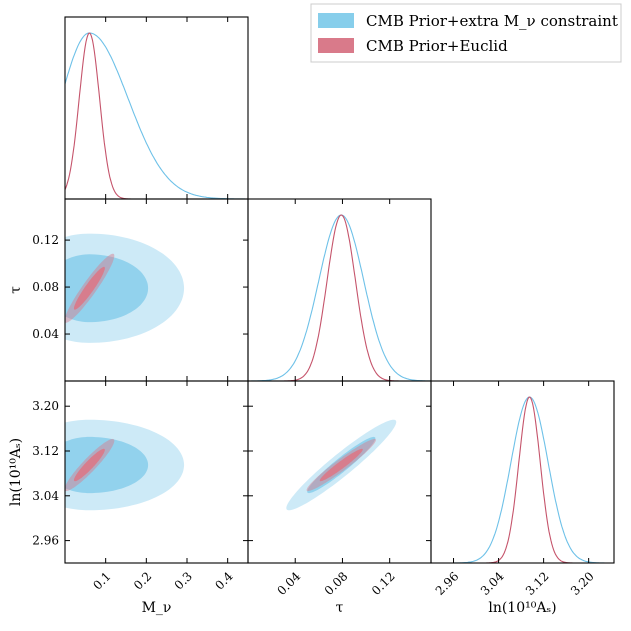 This screenshot has height=631, width=631. I want to click on xtick-label-lnAs: 2.96, so click(447, 583).